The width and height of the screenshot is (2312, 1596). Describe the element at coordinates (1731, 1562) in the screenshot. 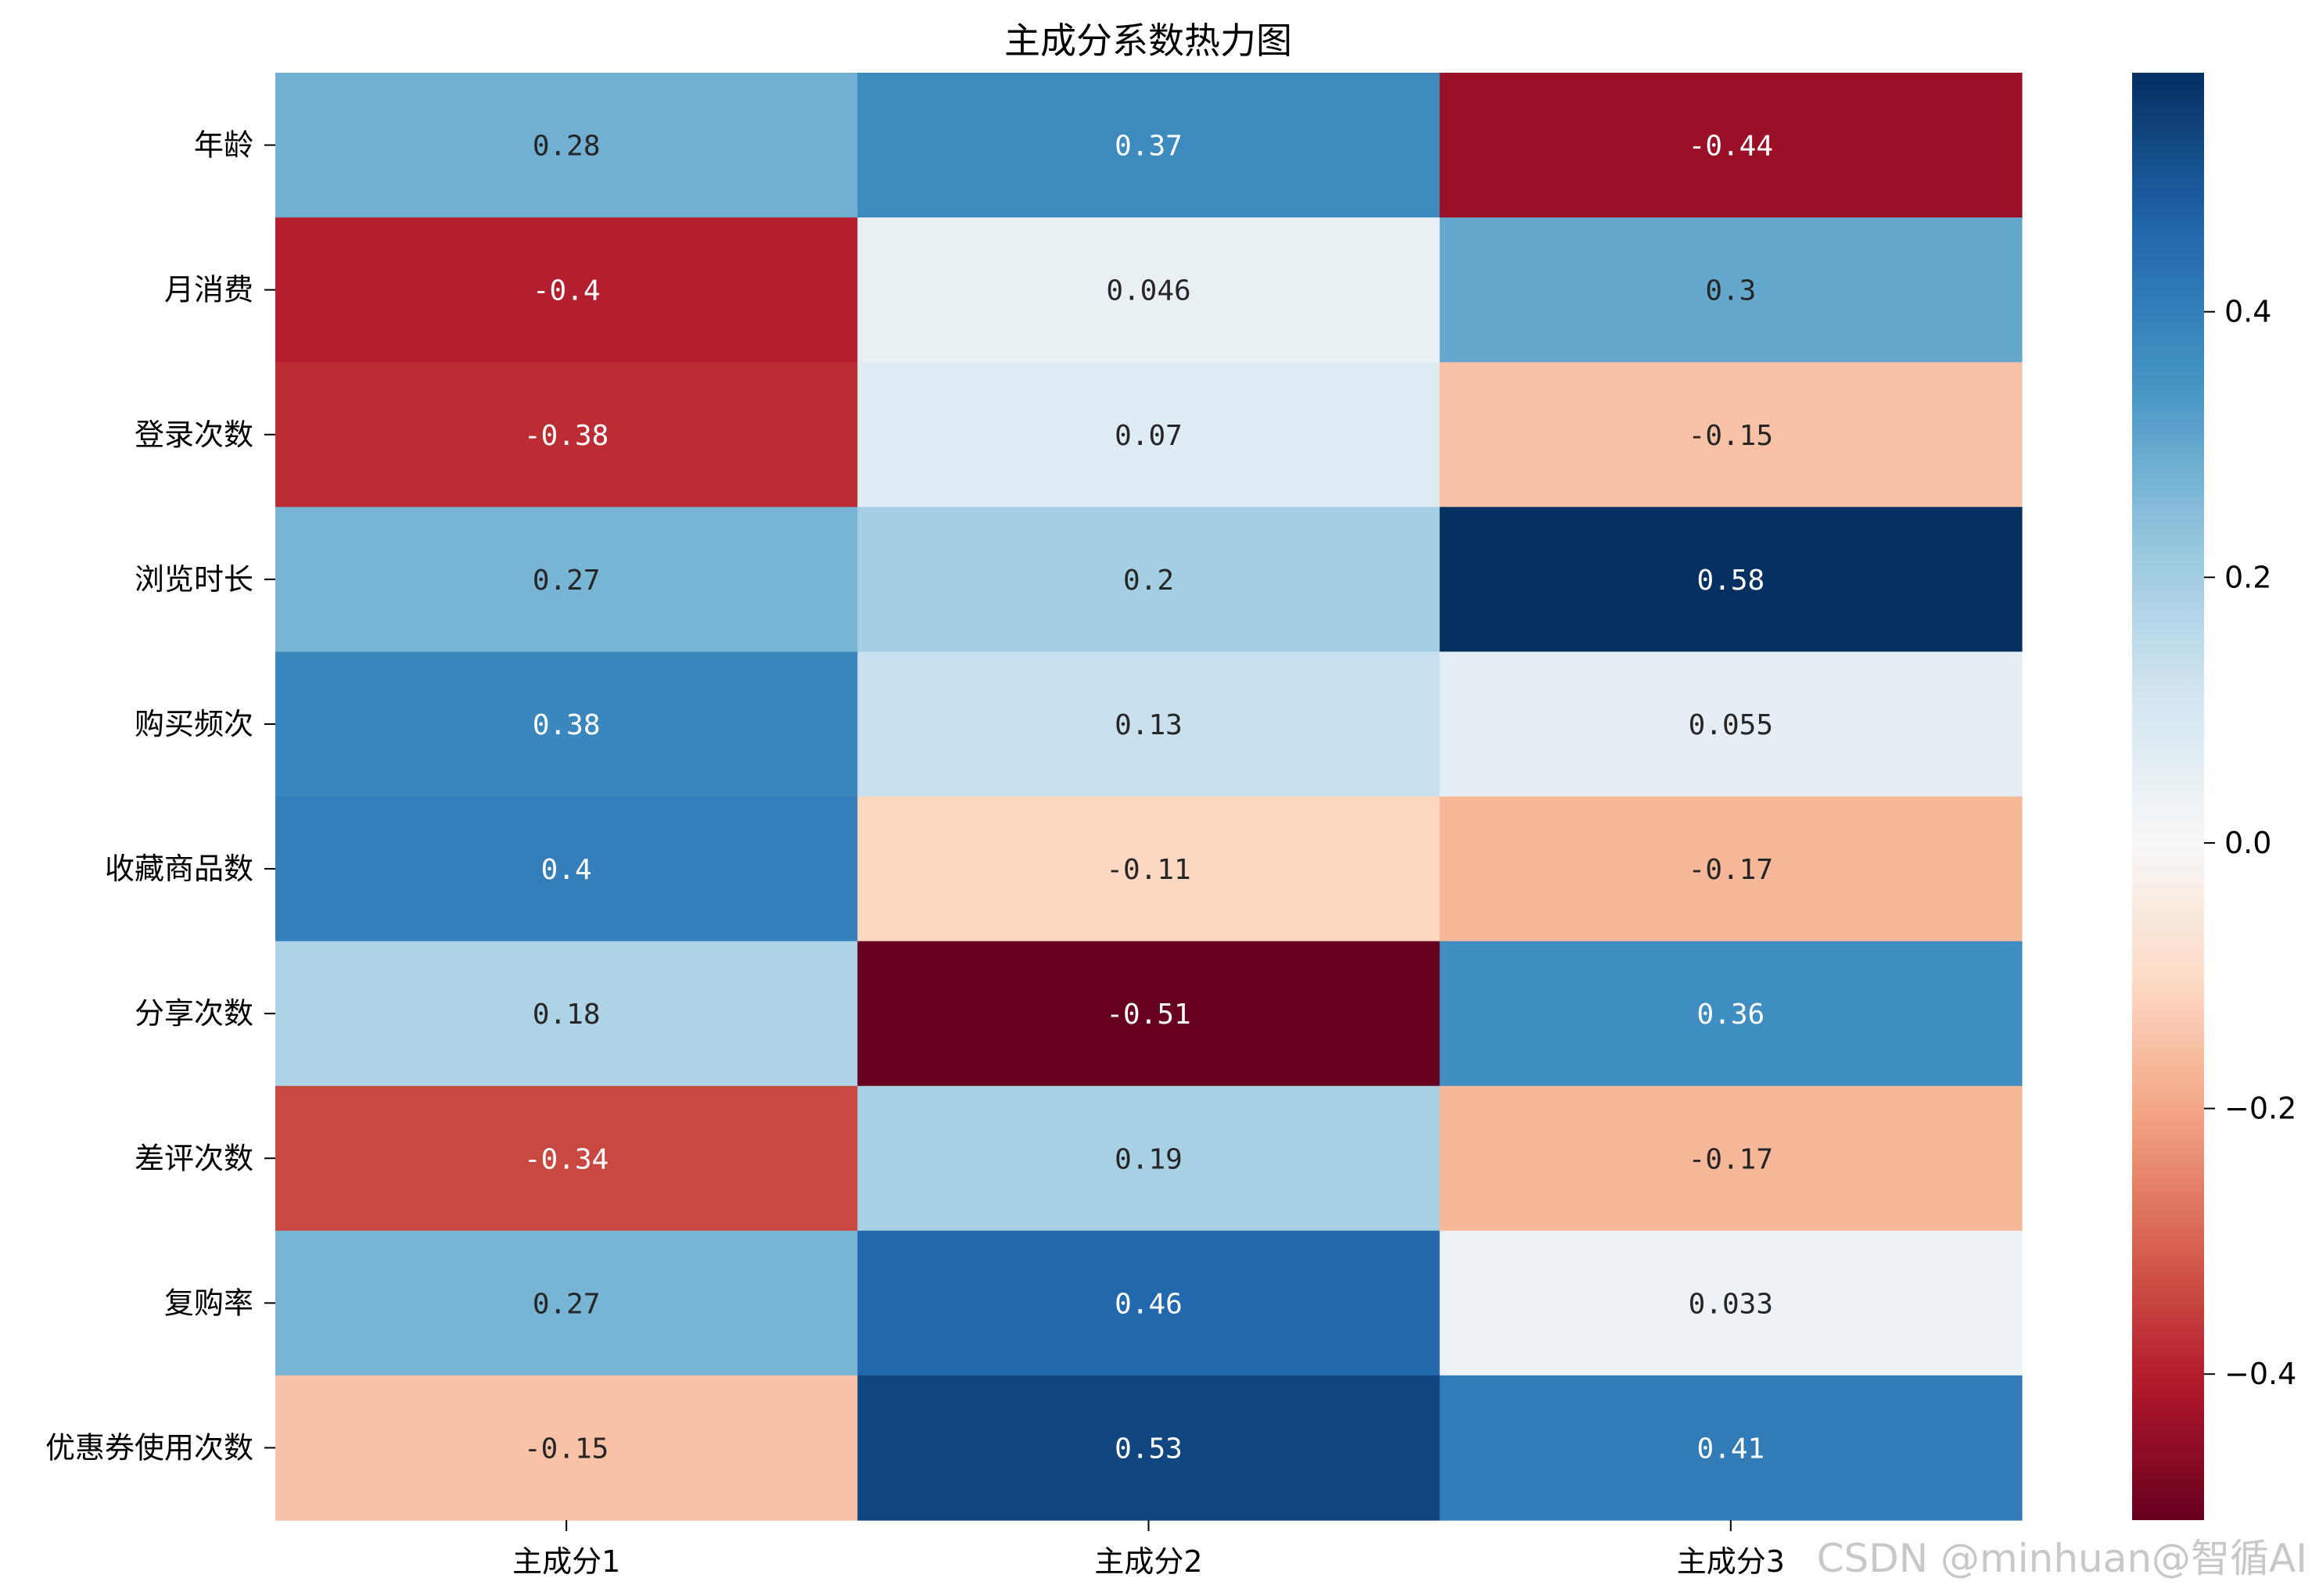

I see `x-tick-label: 主成分3` at that location.